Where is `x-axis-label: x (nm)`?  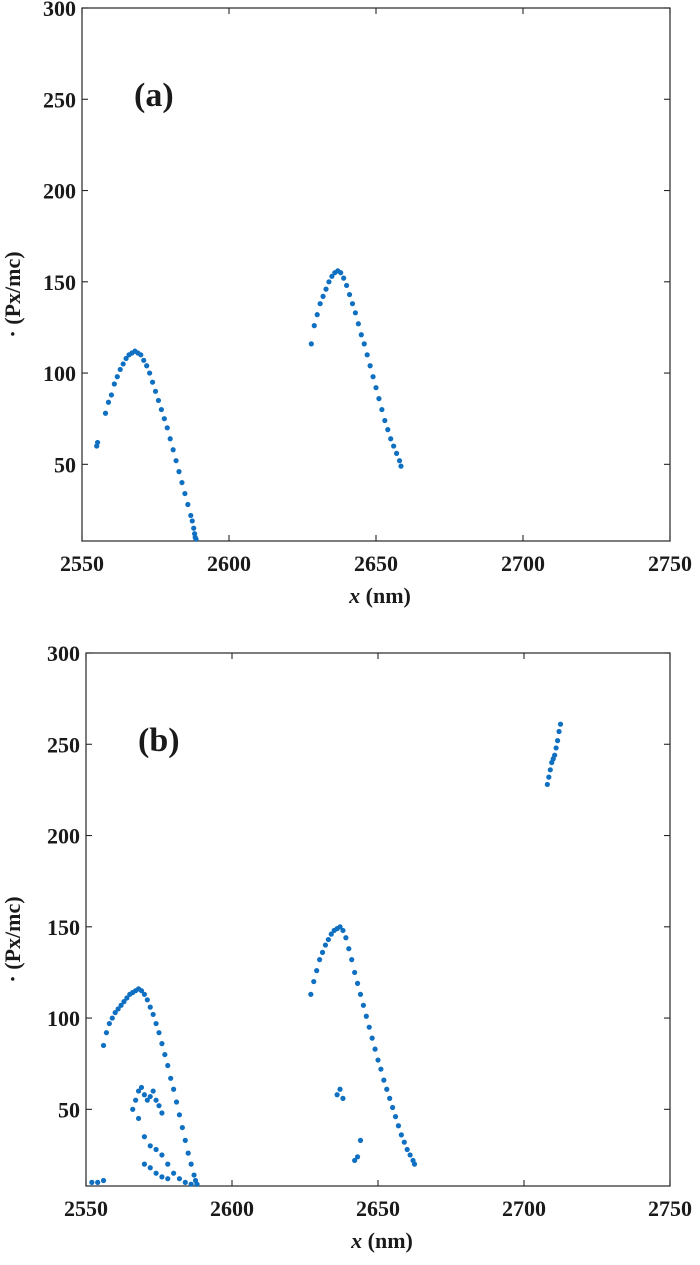
x-axis-label: x (nm) is located at coordinates (381, 1240).